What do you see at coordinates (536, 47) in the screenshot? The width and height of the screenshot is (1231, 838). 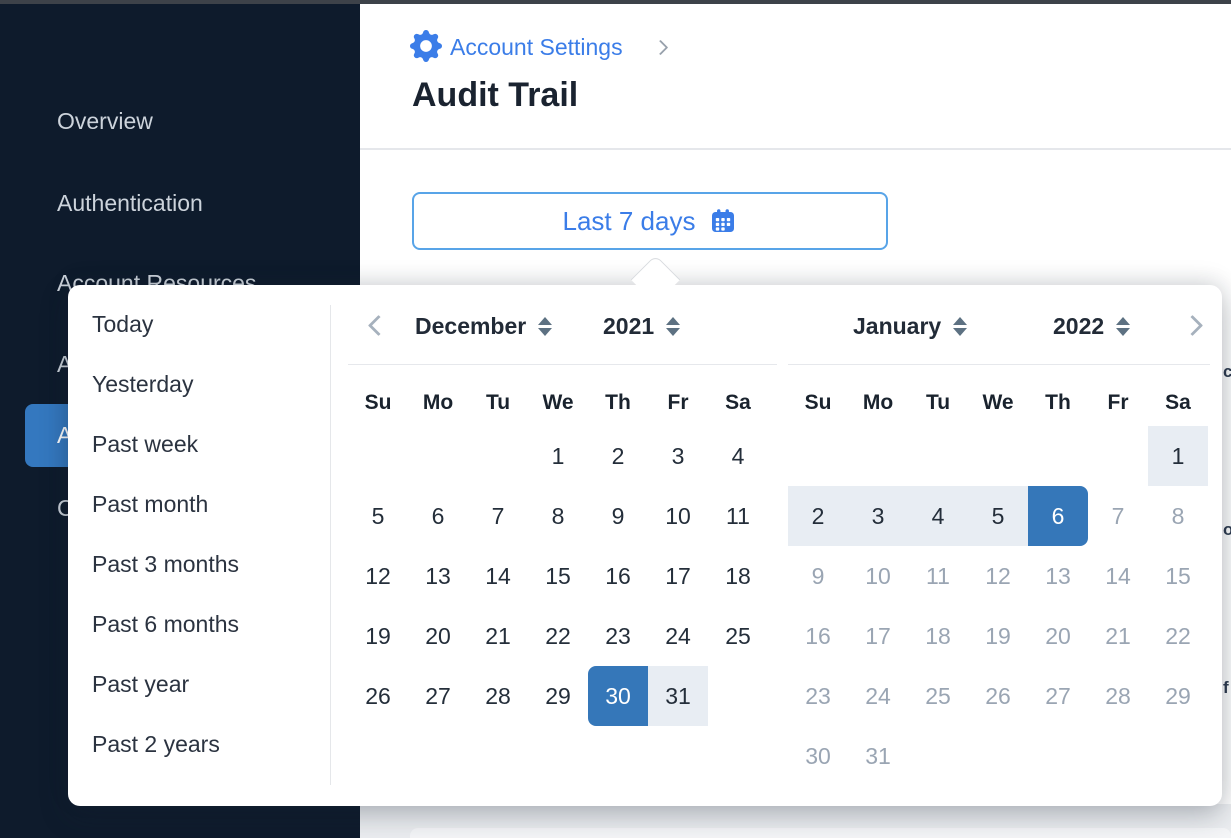 I see `breadcrumb-link: Account Settings` at bounding box center [536, 47].